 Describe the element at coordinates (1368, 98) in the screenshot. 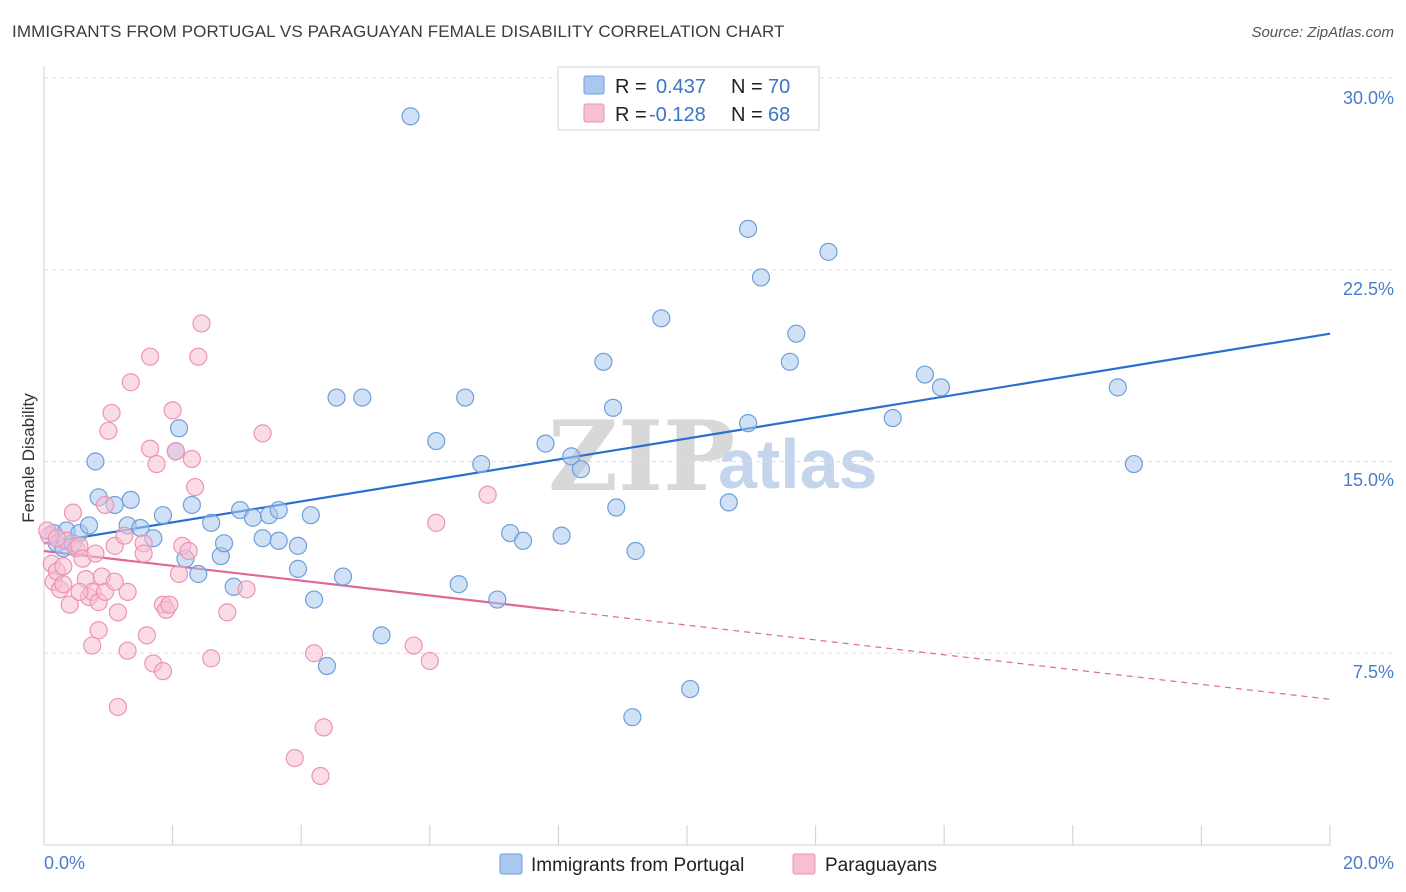

I see `y-tick-label-30: 30.0%` at that location.